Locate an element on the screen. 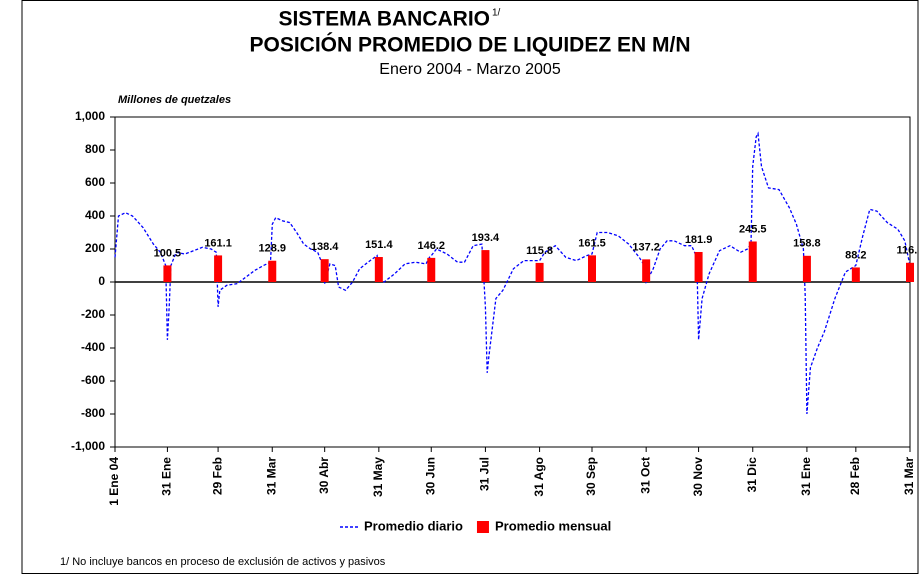  y-tick-label: 1,000 is located at coordinates (90, 116).